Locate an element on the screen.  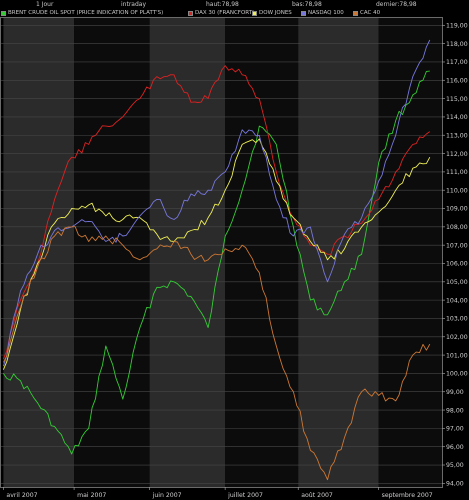
y-tick-label: 111,00 is located at coordinates (457, 172).